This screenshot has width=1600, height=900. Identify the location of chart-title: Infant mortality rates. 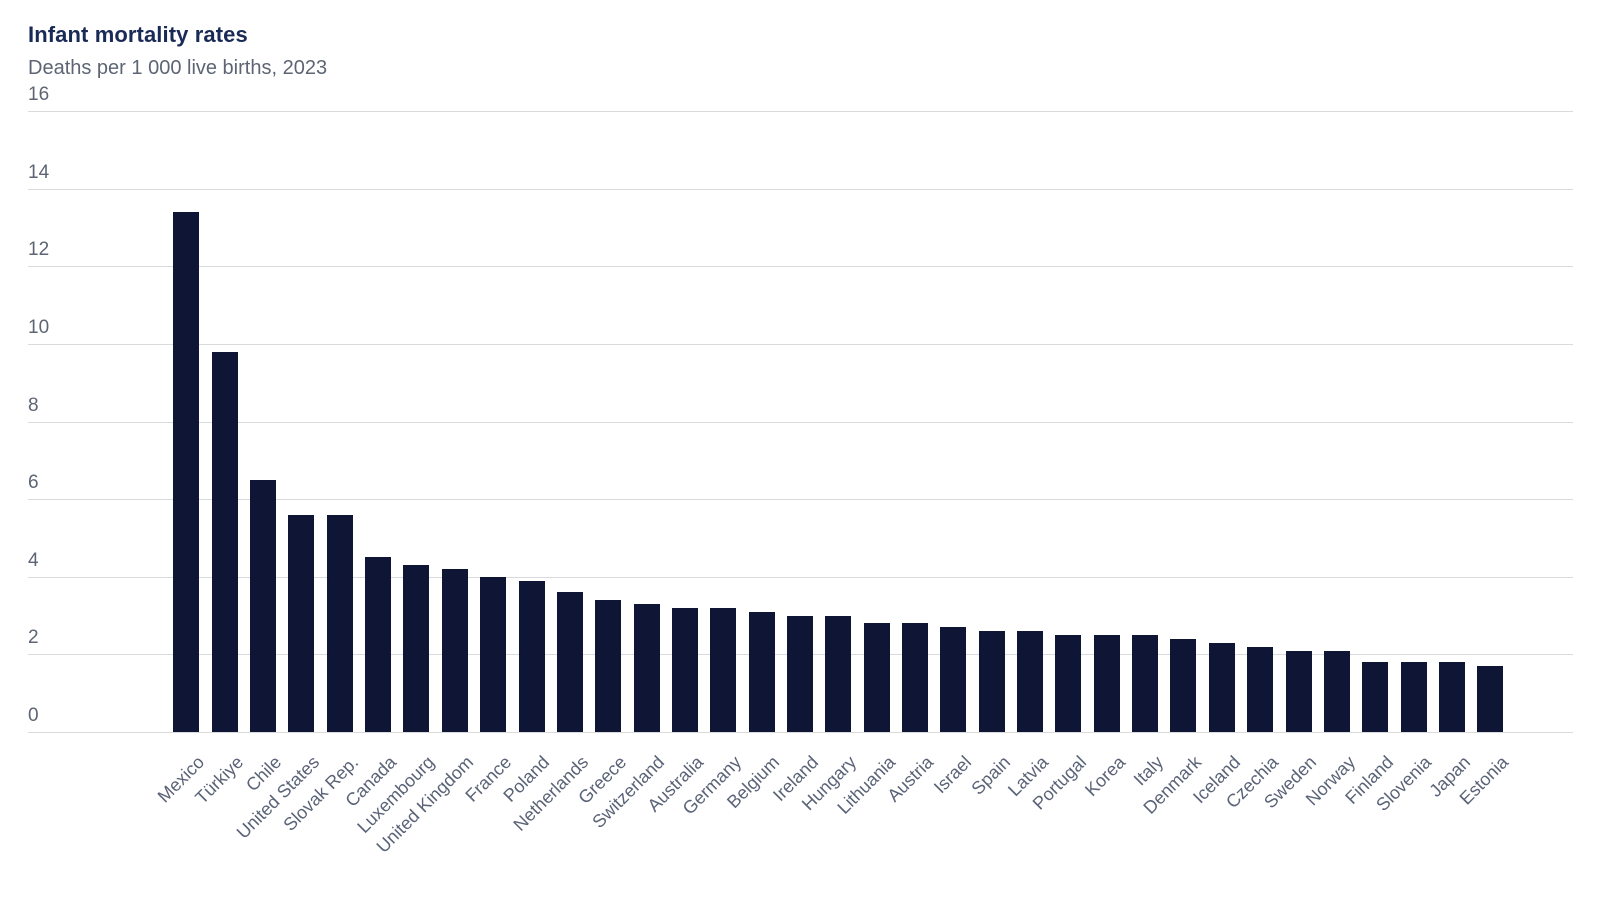
(138, 34).